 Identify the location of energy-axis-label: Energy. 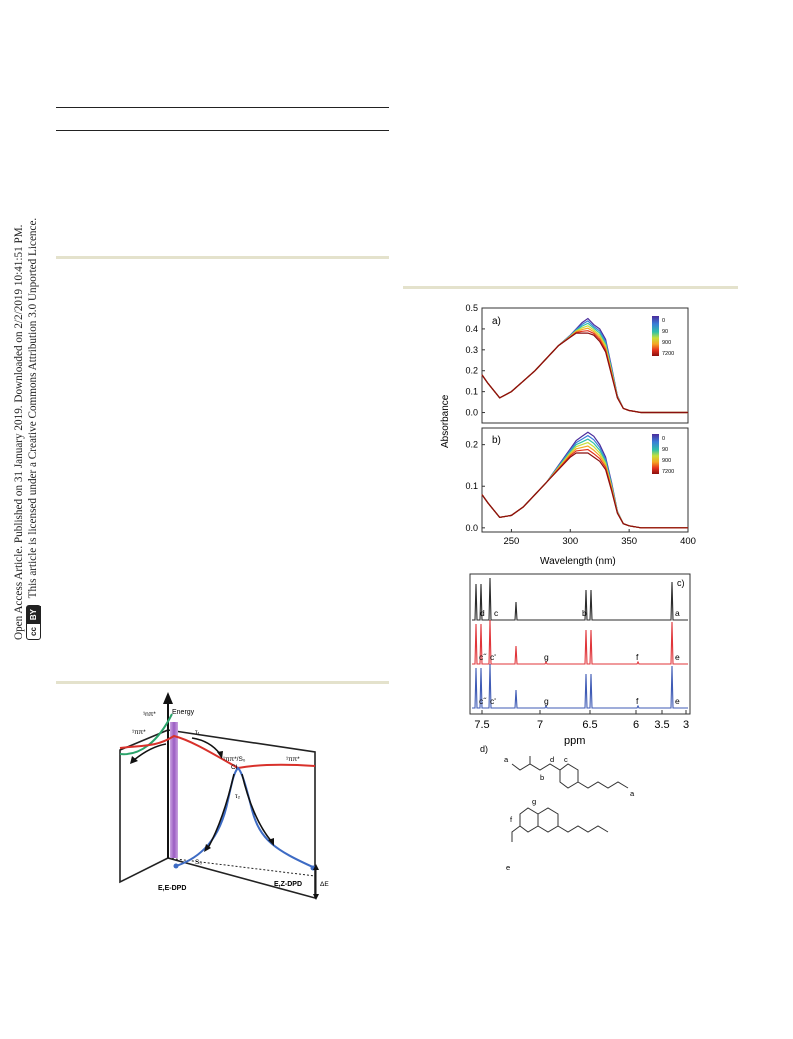
(183, 712).